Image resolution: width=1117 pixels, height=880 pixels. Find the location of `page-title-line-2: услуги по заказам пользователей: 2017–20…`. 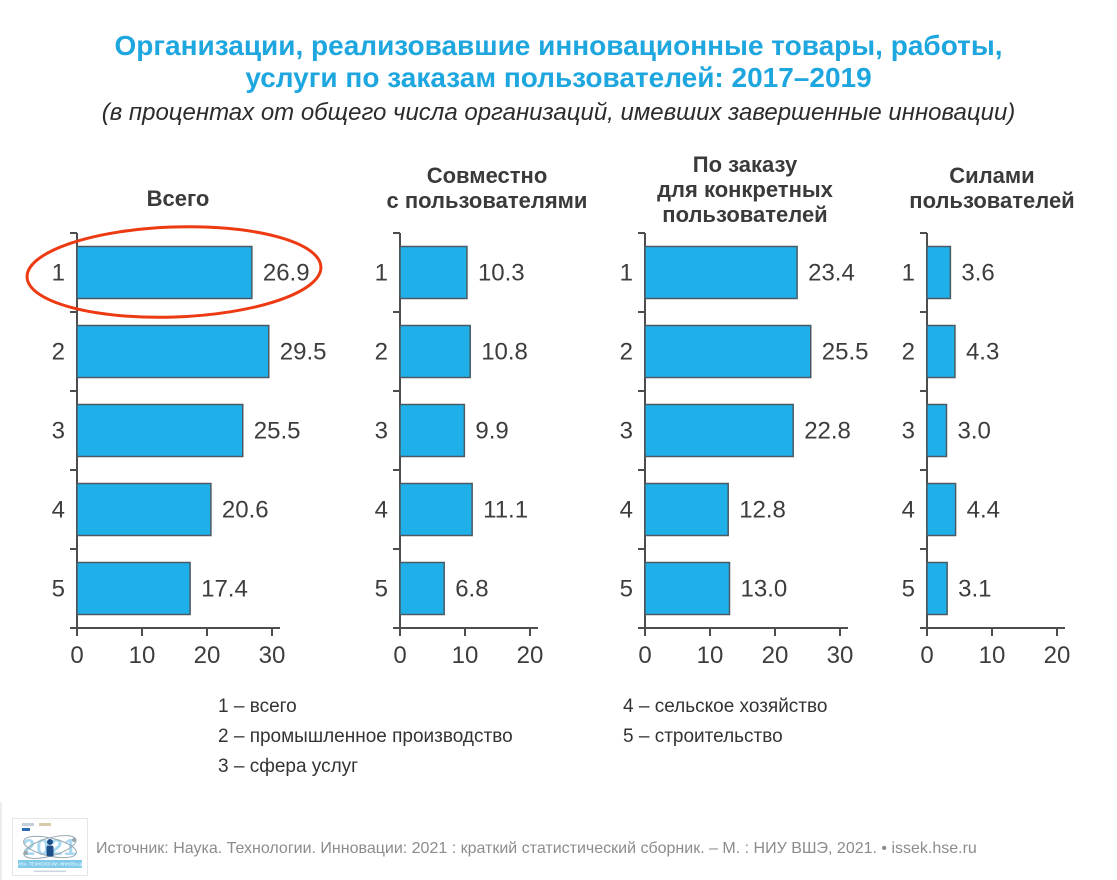

page-title-line-2: услуги по заказам пользователей: 2017–20… is located at coordinates (558, 77).